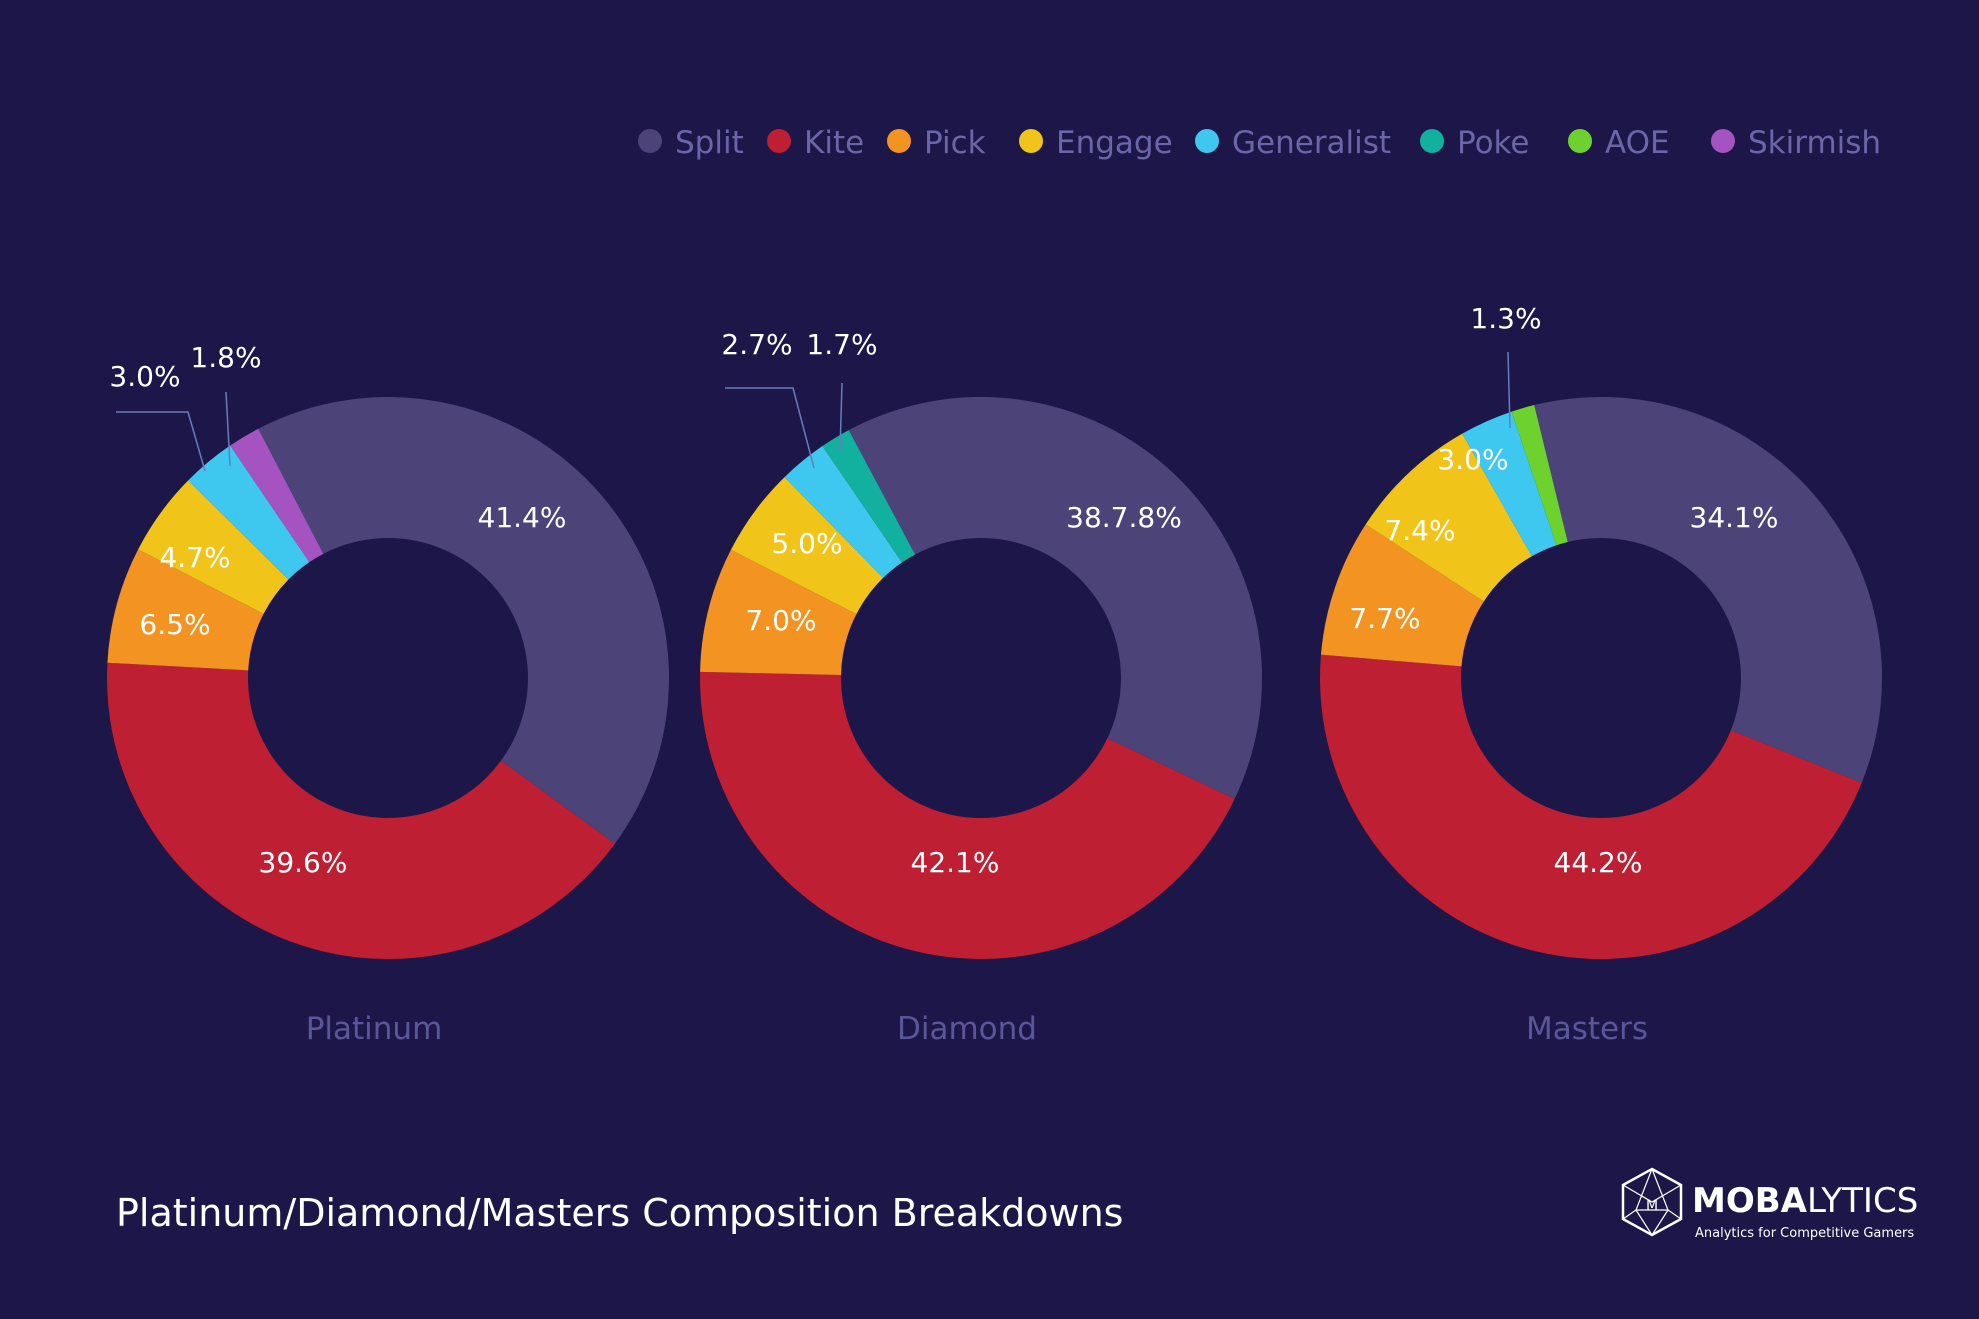 The image size is (1979, 1319). I want to click on legend-swatch-aoe, so click(1580, 141).